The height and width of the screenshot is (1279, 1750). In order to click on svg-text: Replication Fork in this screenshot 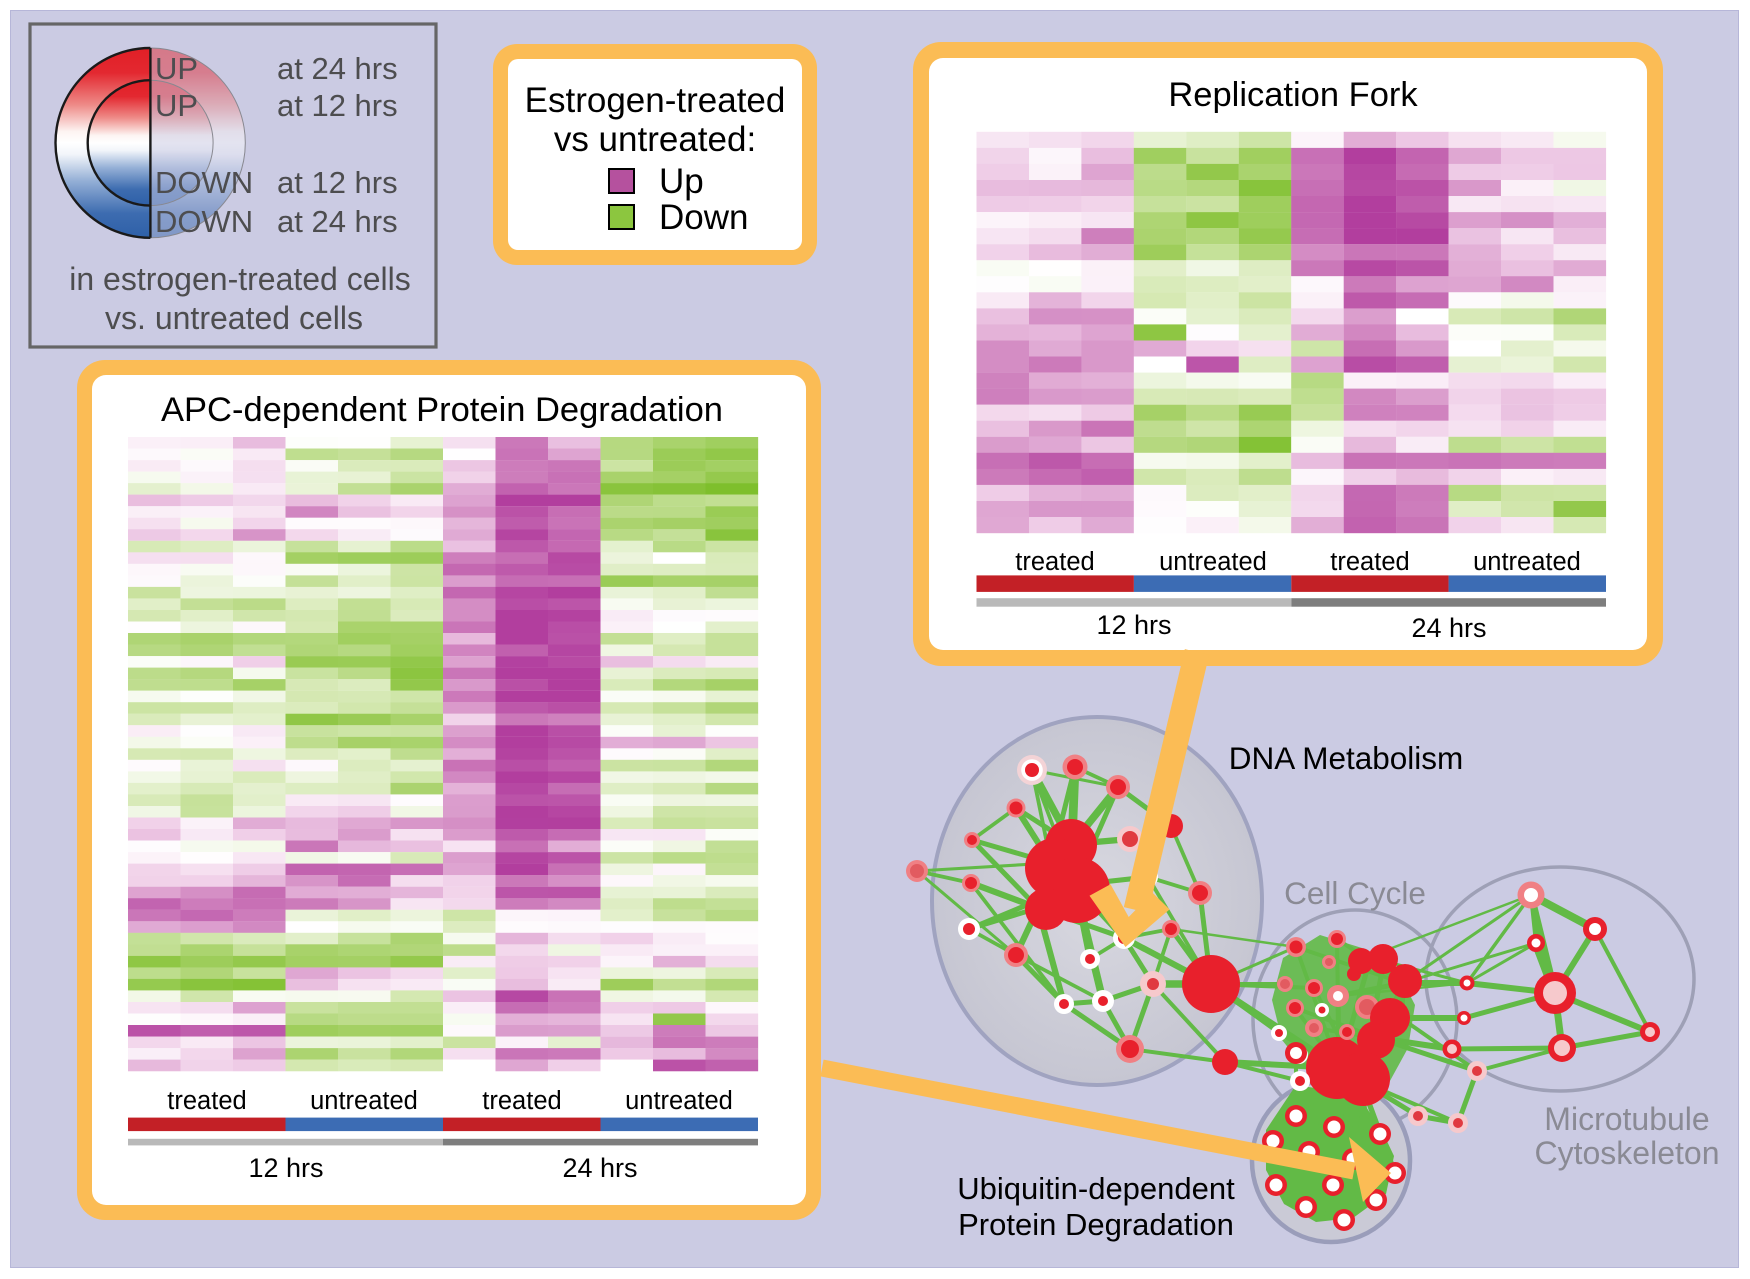, I will do `click(1293, 95)`.